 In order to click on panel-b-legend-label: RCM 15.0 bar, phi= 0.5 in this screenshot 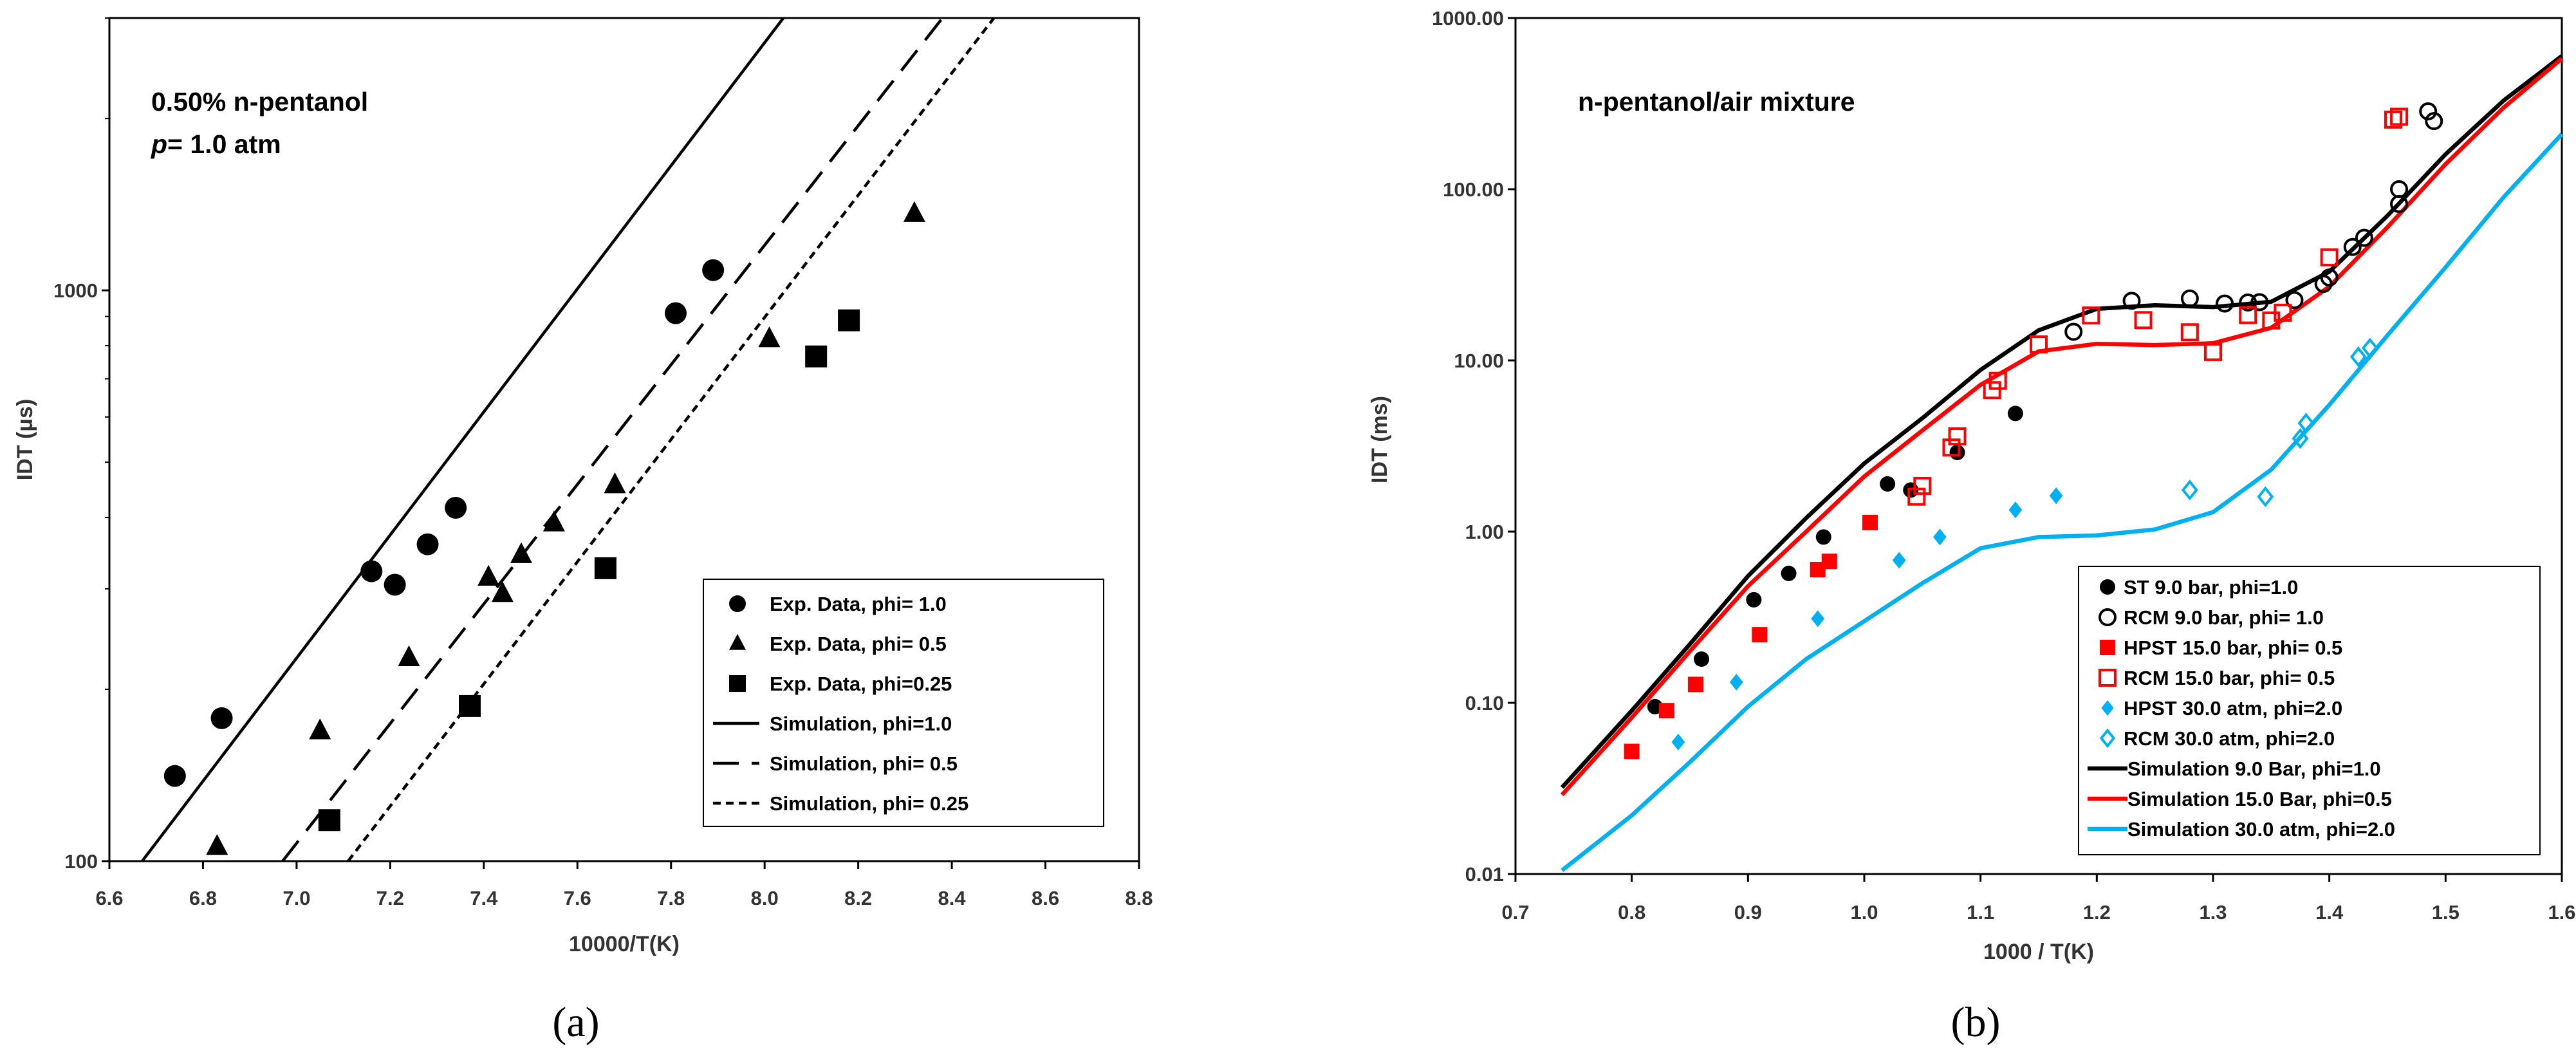, I will do `click(2229, 678)`.